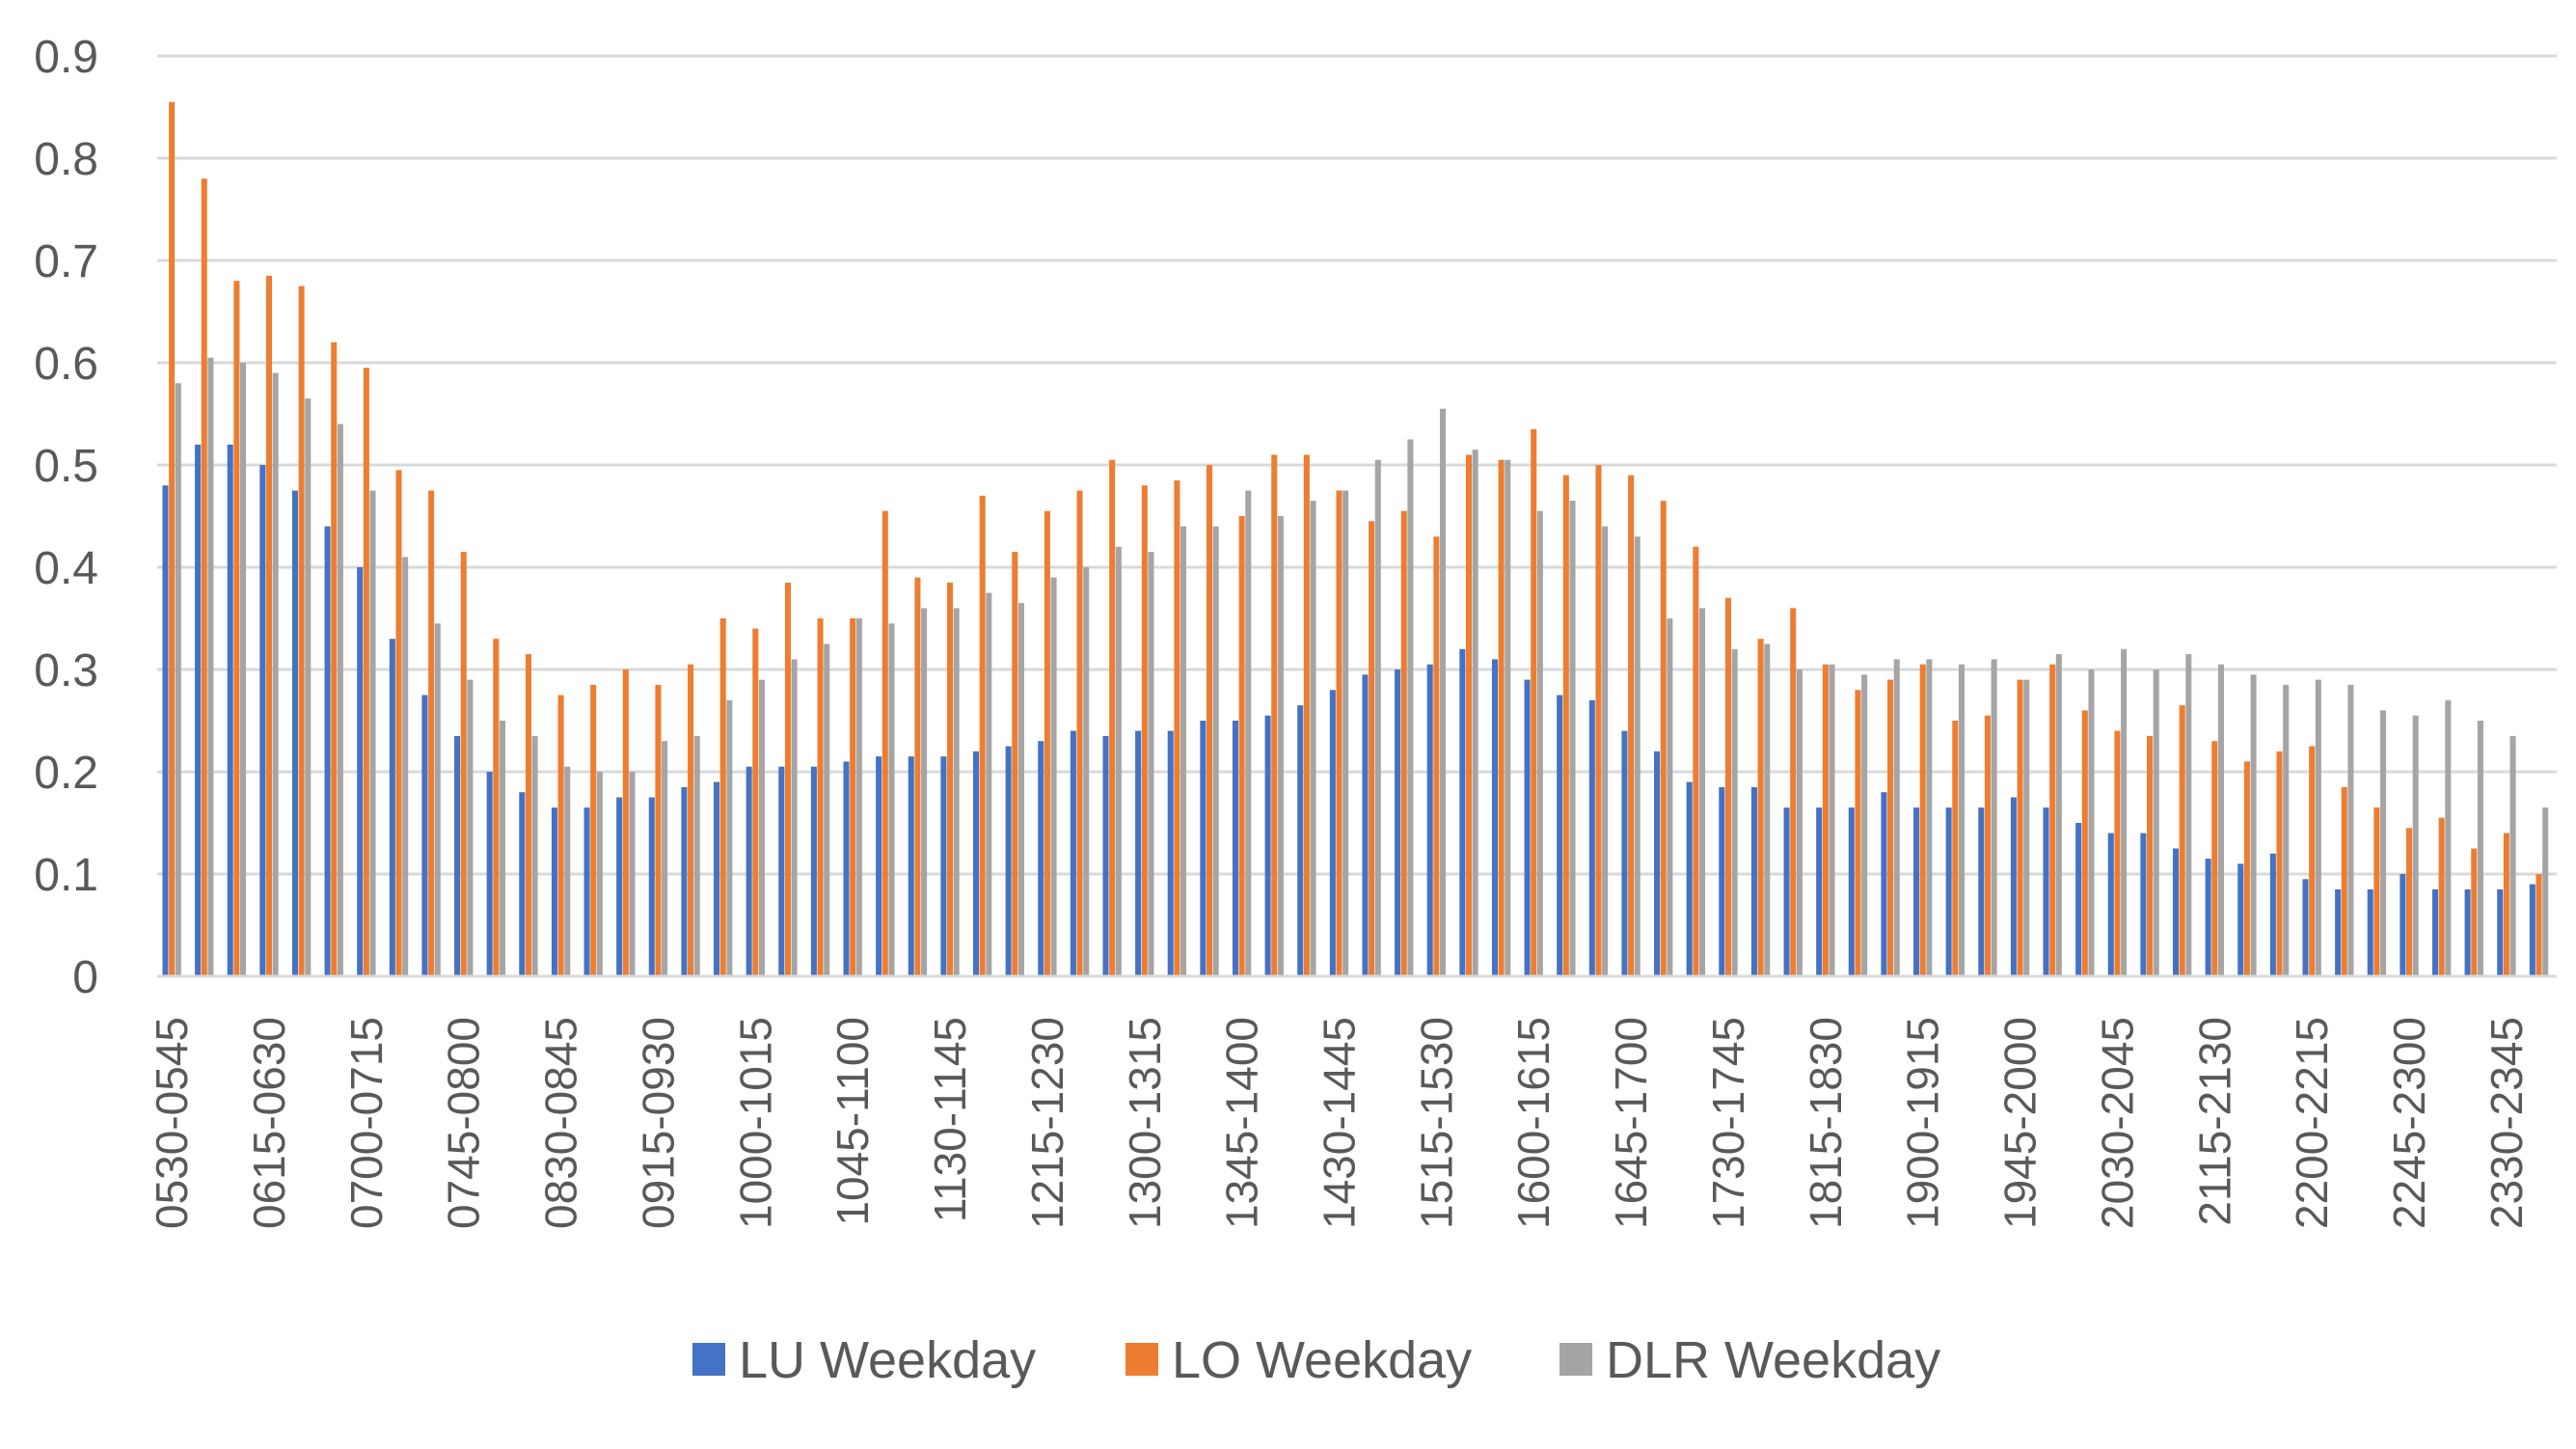 The image size is (2576, 1449). Describe the element at coordinates (172, 1123) in the screenshot. I see `x-tick-label: 0530-0545` at that location.